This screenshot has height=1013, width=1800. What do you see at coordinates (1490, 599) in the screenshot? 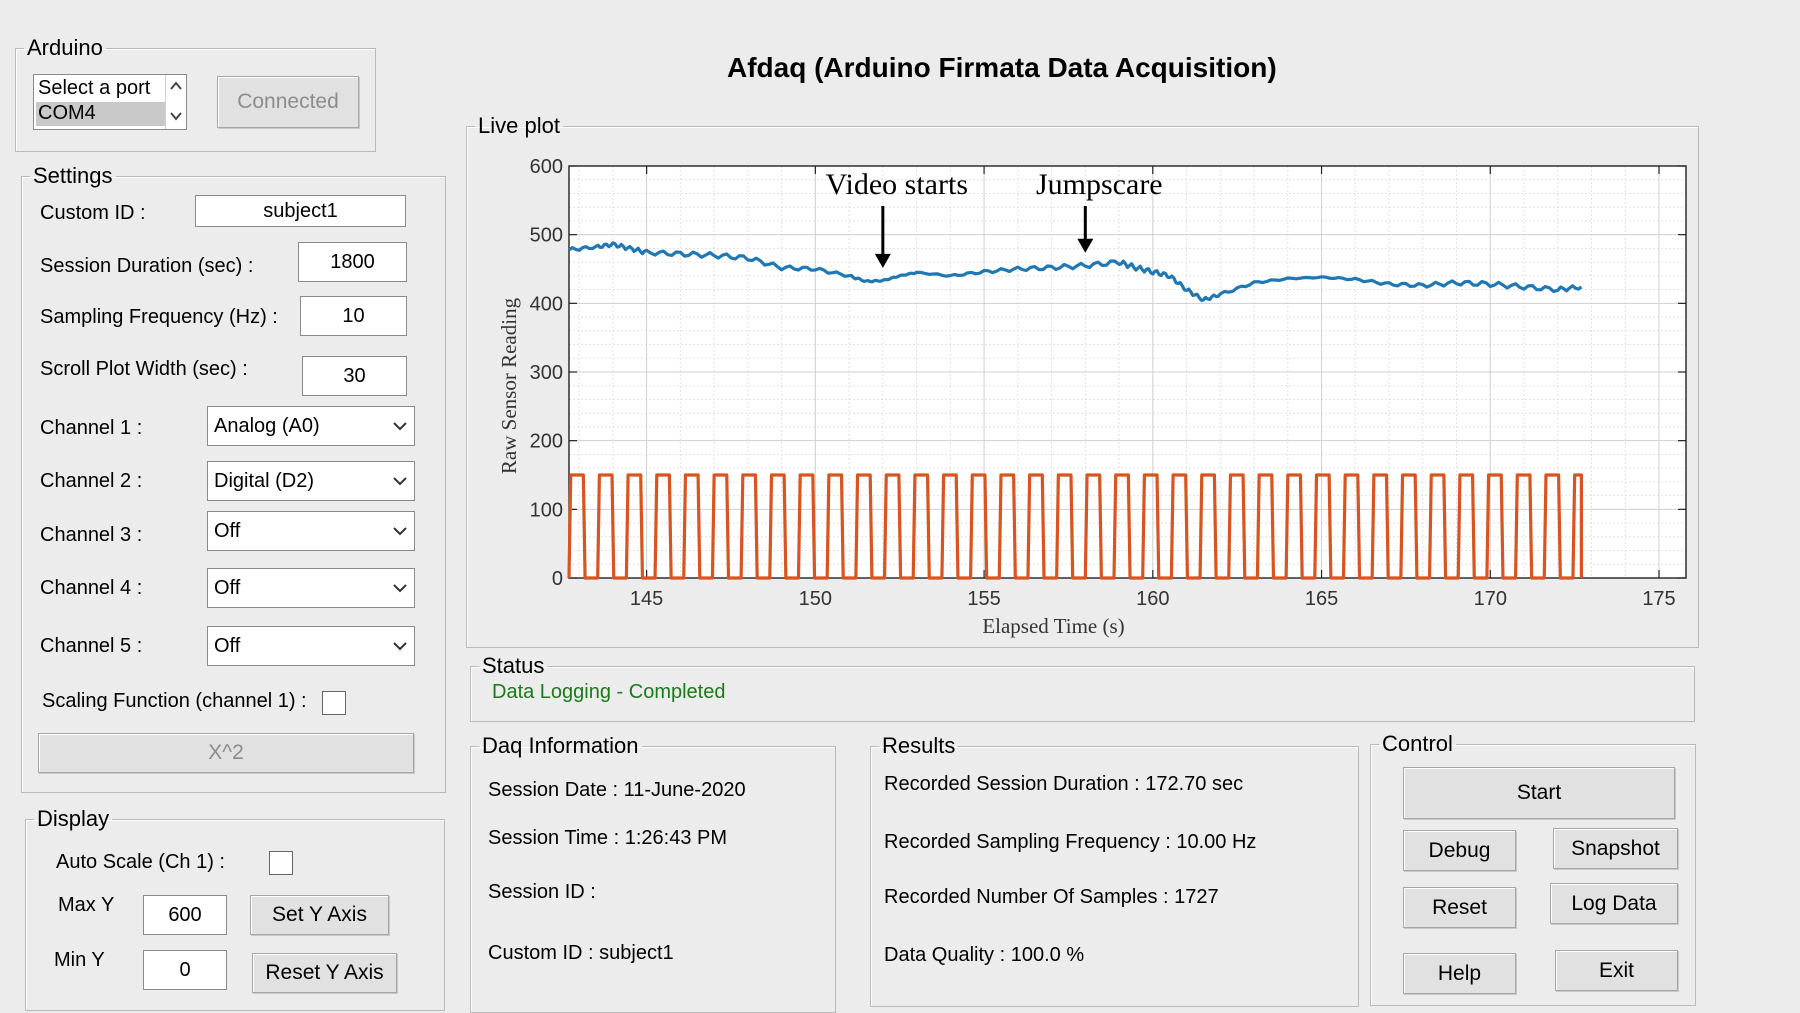
I see `x-tick-label: 170` at bounding box center [1490, 599].